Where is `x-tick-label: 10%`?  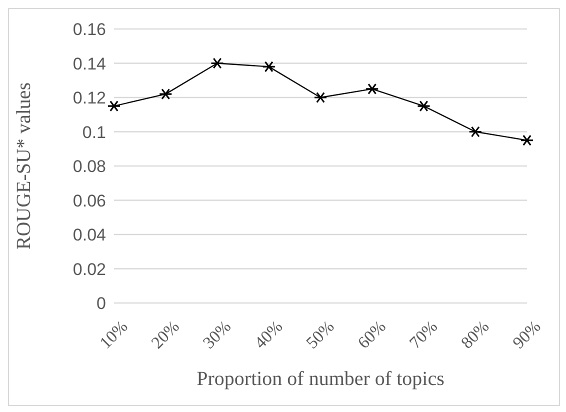
x-tick-label: 10% is located at coordinates (114, 334).